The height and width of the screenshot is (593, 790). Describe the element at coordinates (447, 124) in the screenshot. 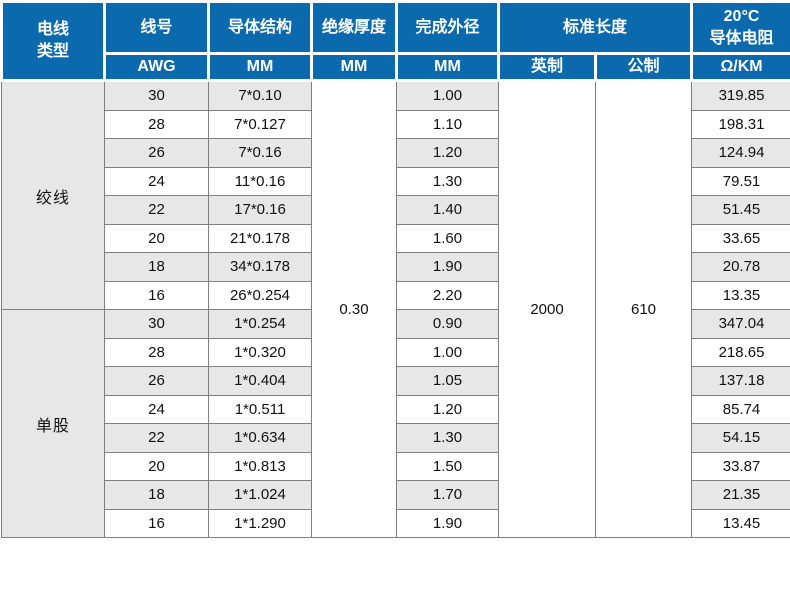

I see `finished-od-cell: 1.10` at that location.